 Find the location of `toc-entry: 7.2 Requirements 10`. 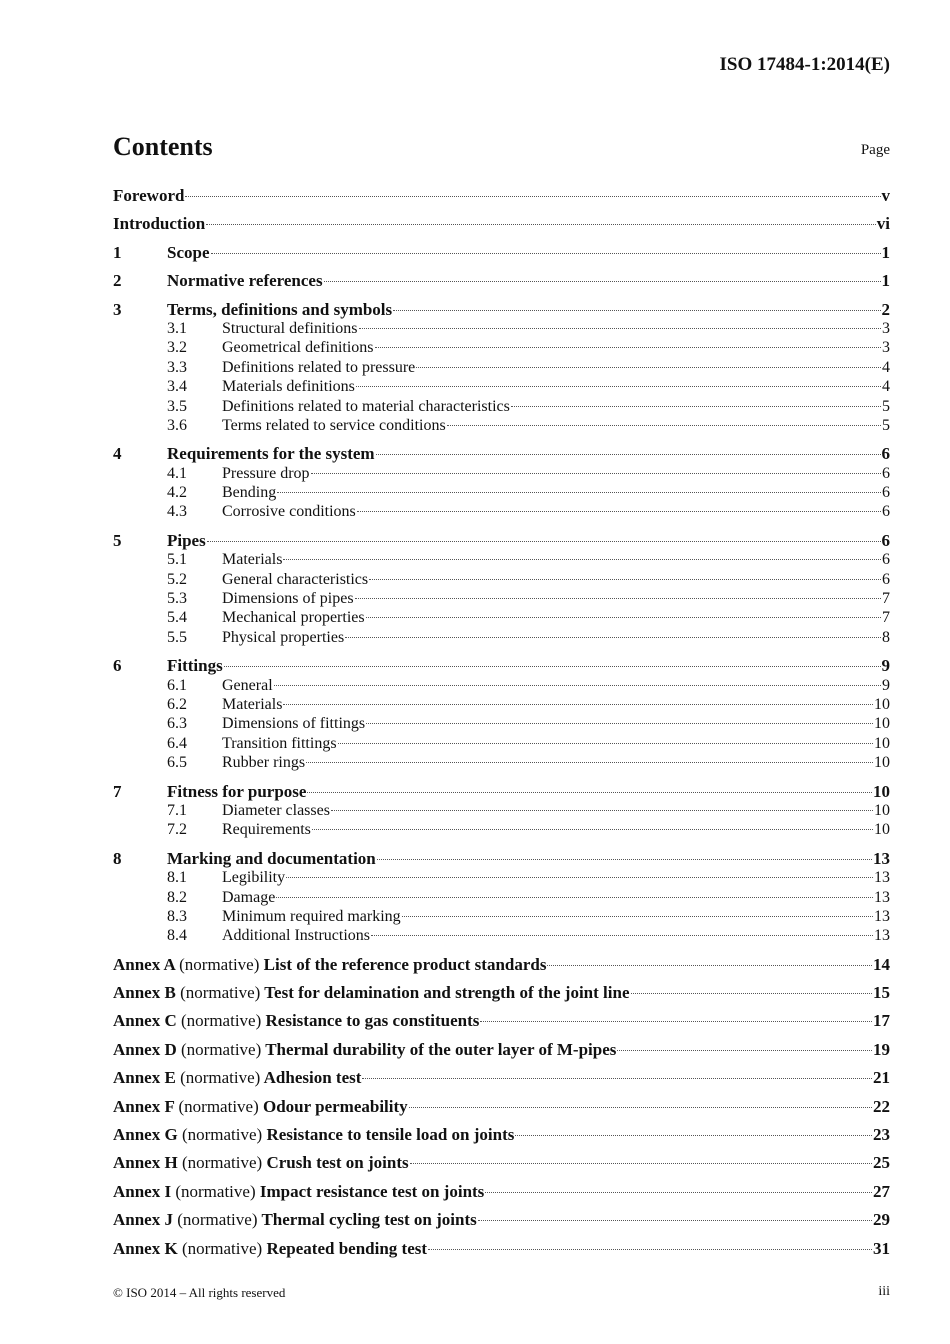

toc-entry: 7.2 Requirements 10 is located at coordinates (501, 829).